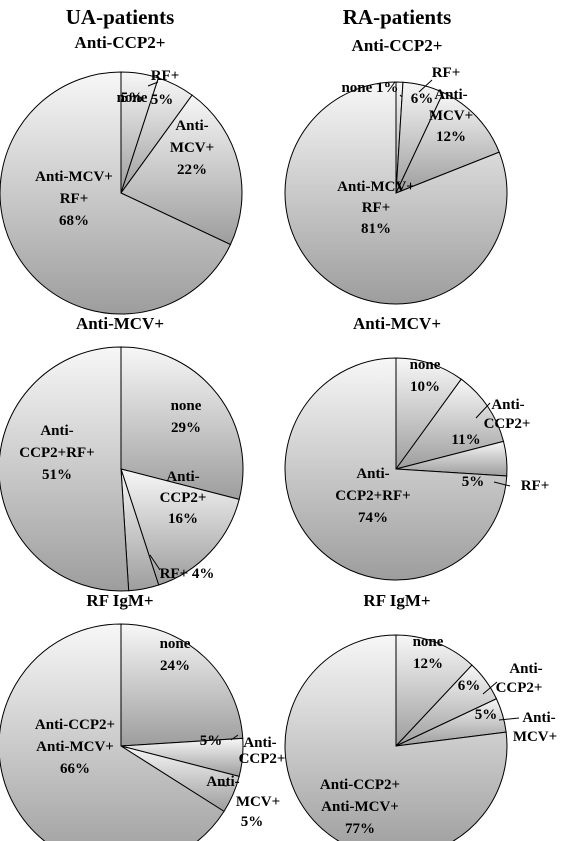 The width and height of the screenshot is (561, 841). I want to click on pie-5-label-1-line-1: none, so click(175, 644).